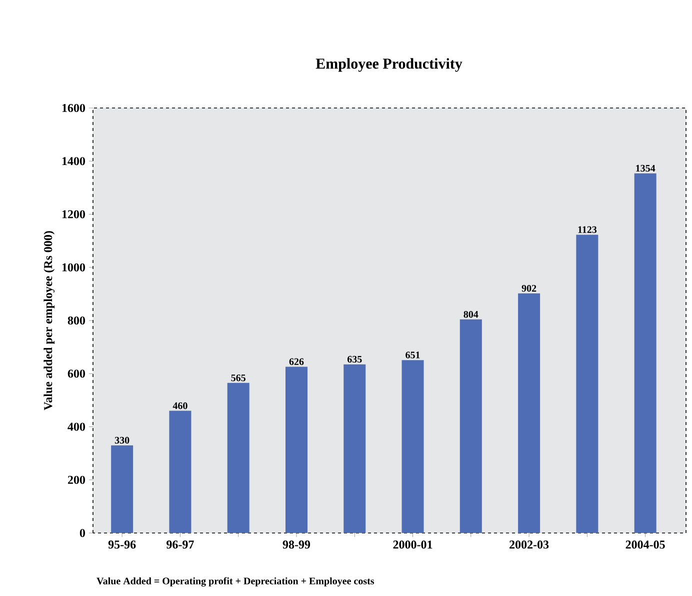  What do you see at coordinates (235, 582) in the screenshot?
I see `text: Value Added = Operating profit + Depreciation + Employee costs` at bounding box center [235, 582].